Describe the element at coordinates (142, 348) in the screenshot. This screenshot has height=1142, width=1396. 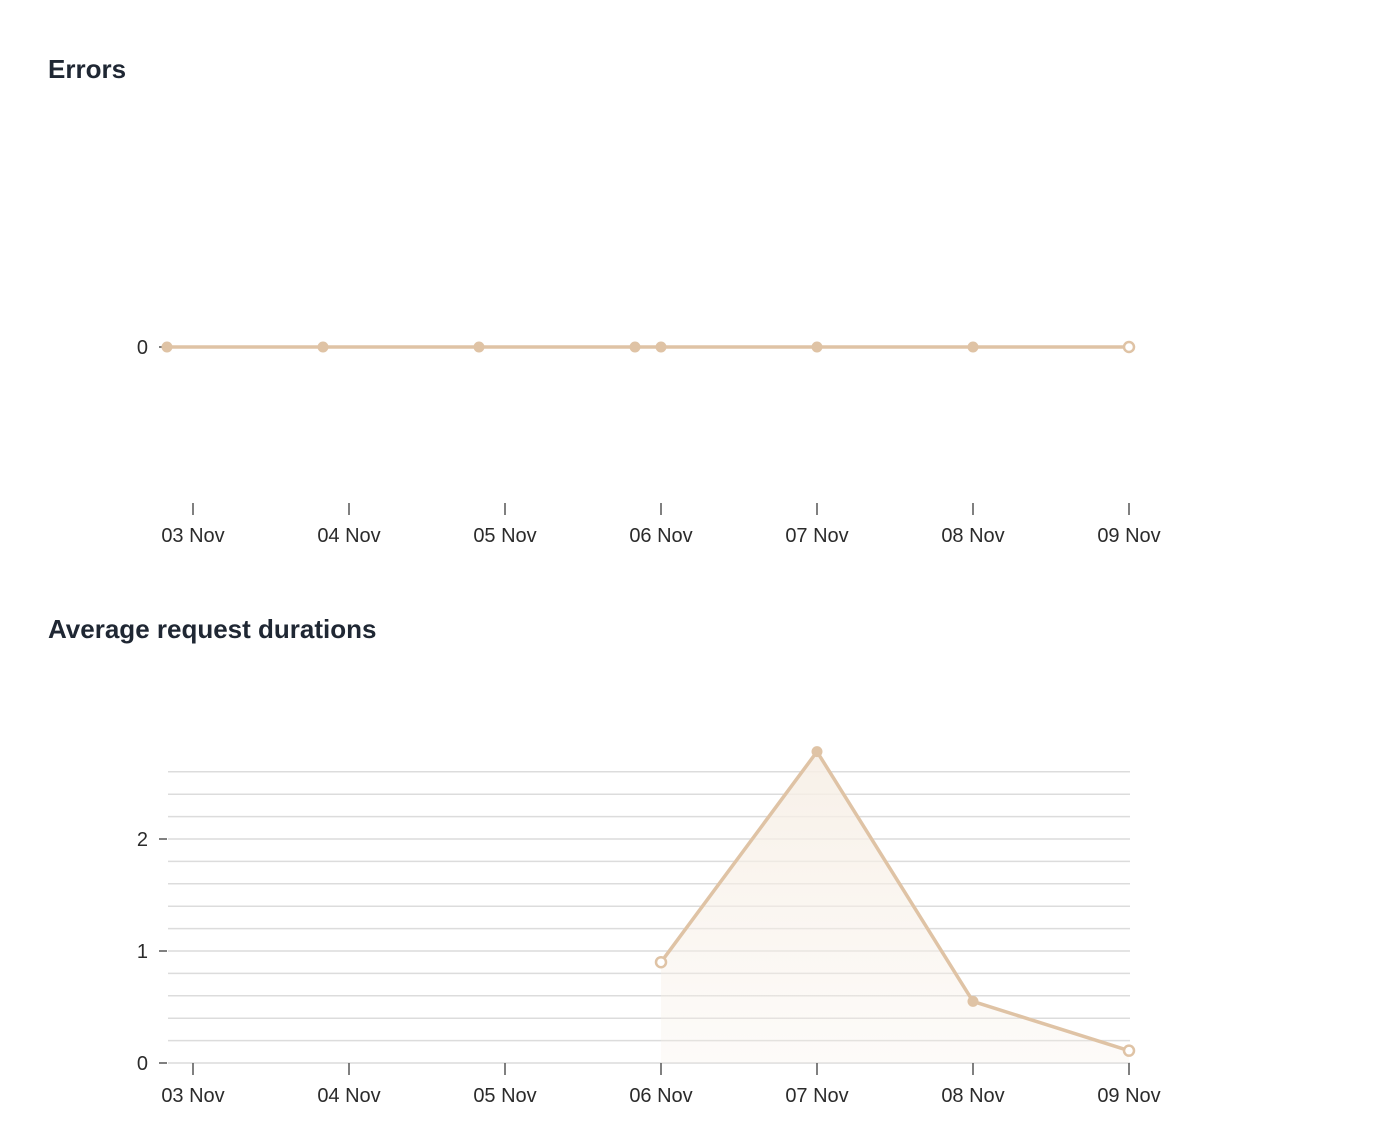
I see `errors-y-tick-label: 0` at that location.